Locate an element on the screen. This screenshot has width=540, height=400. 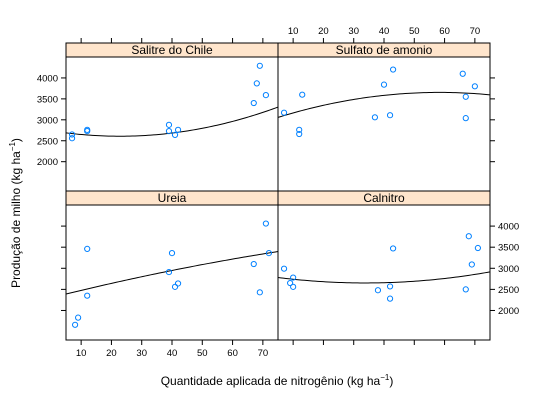
panel-strip-label: Calnitro is located at coordinates (384, 198).